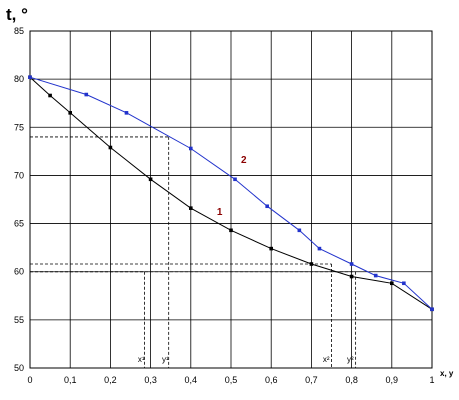 The image size is (459, 400). I want to click on y-axis-title: t, °, so click(17, 14).